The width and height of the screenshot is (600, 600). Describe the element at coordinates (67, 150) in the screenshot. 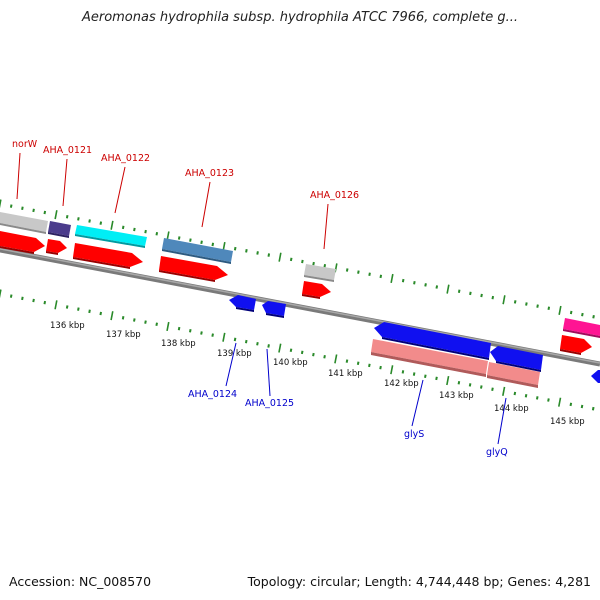

I see `forward-gene-label: AHA_0121` at that location.